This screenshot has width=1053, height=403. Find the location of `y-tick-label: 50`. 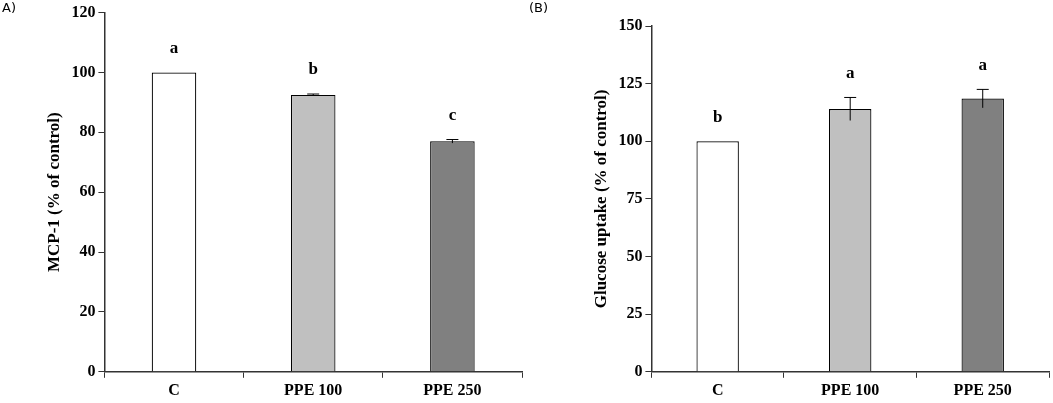

y-tick-label: 50 is located at coordinates (634, 255).